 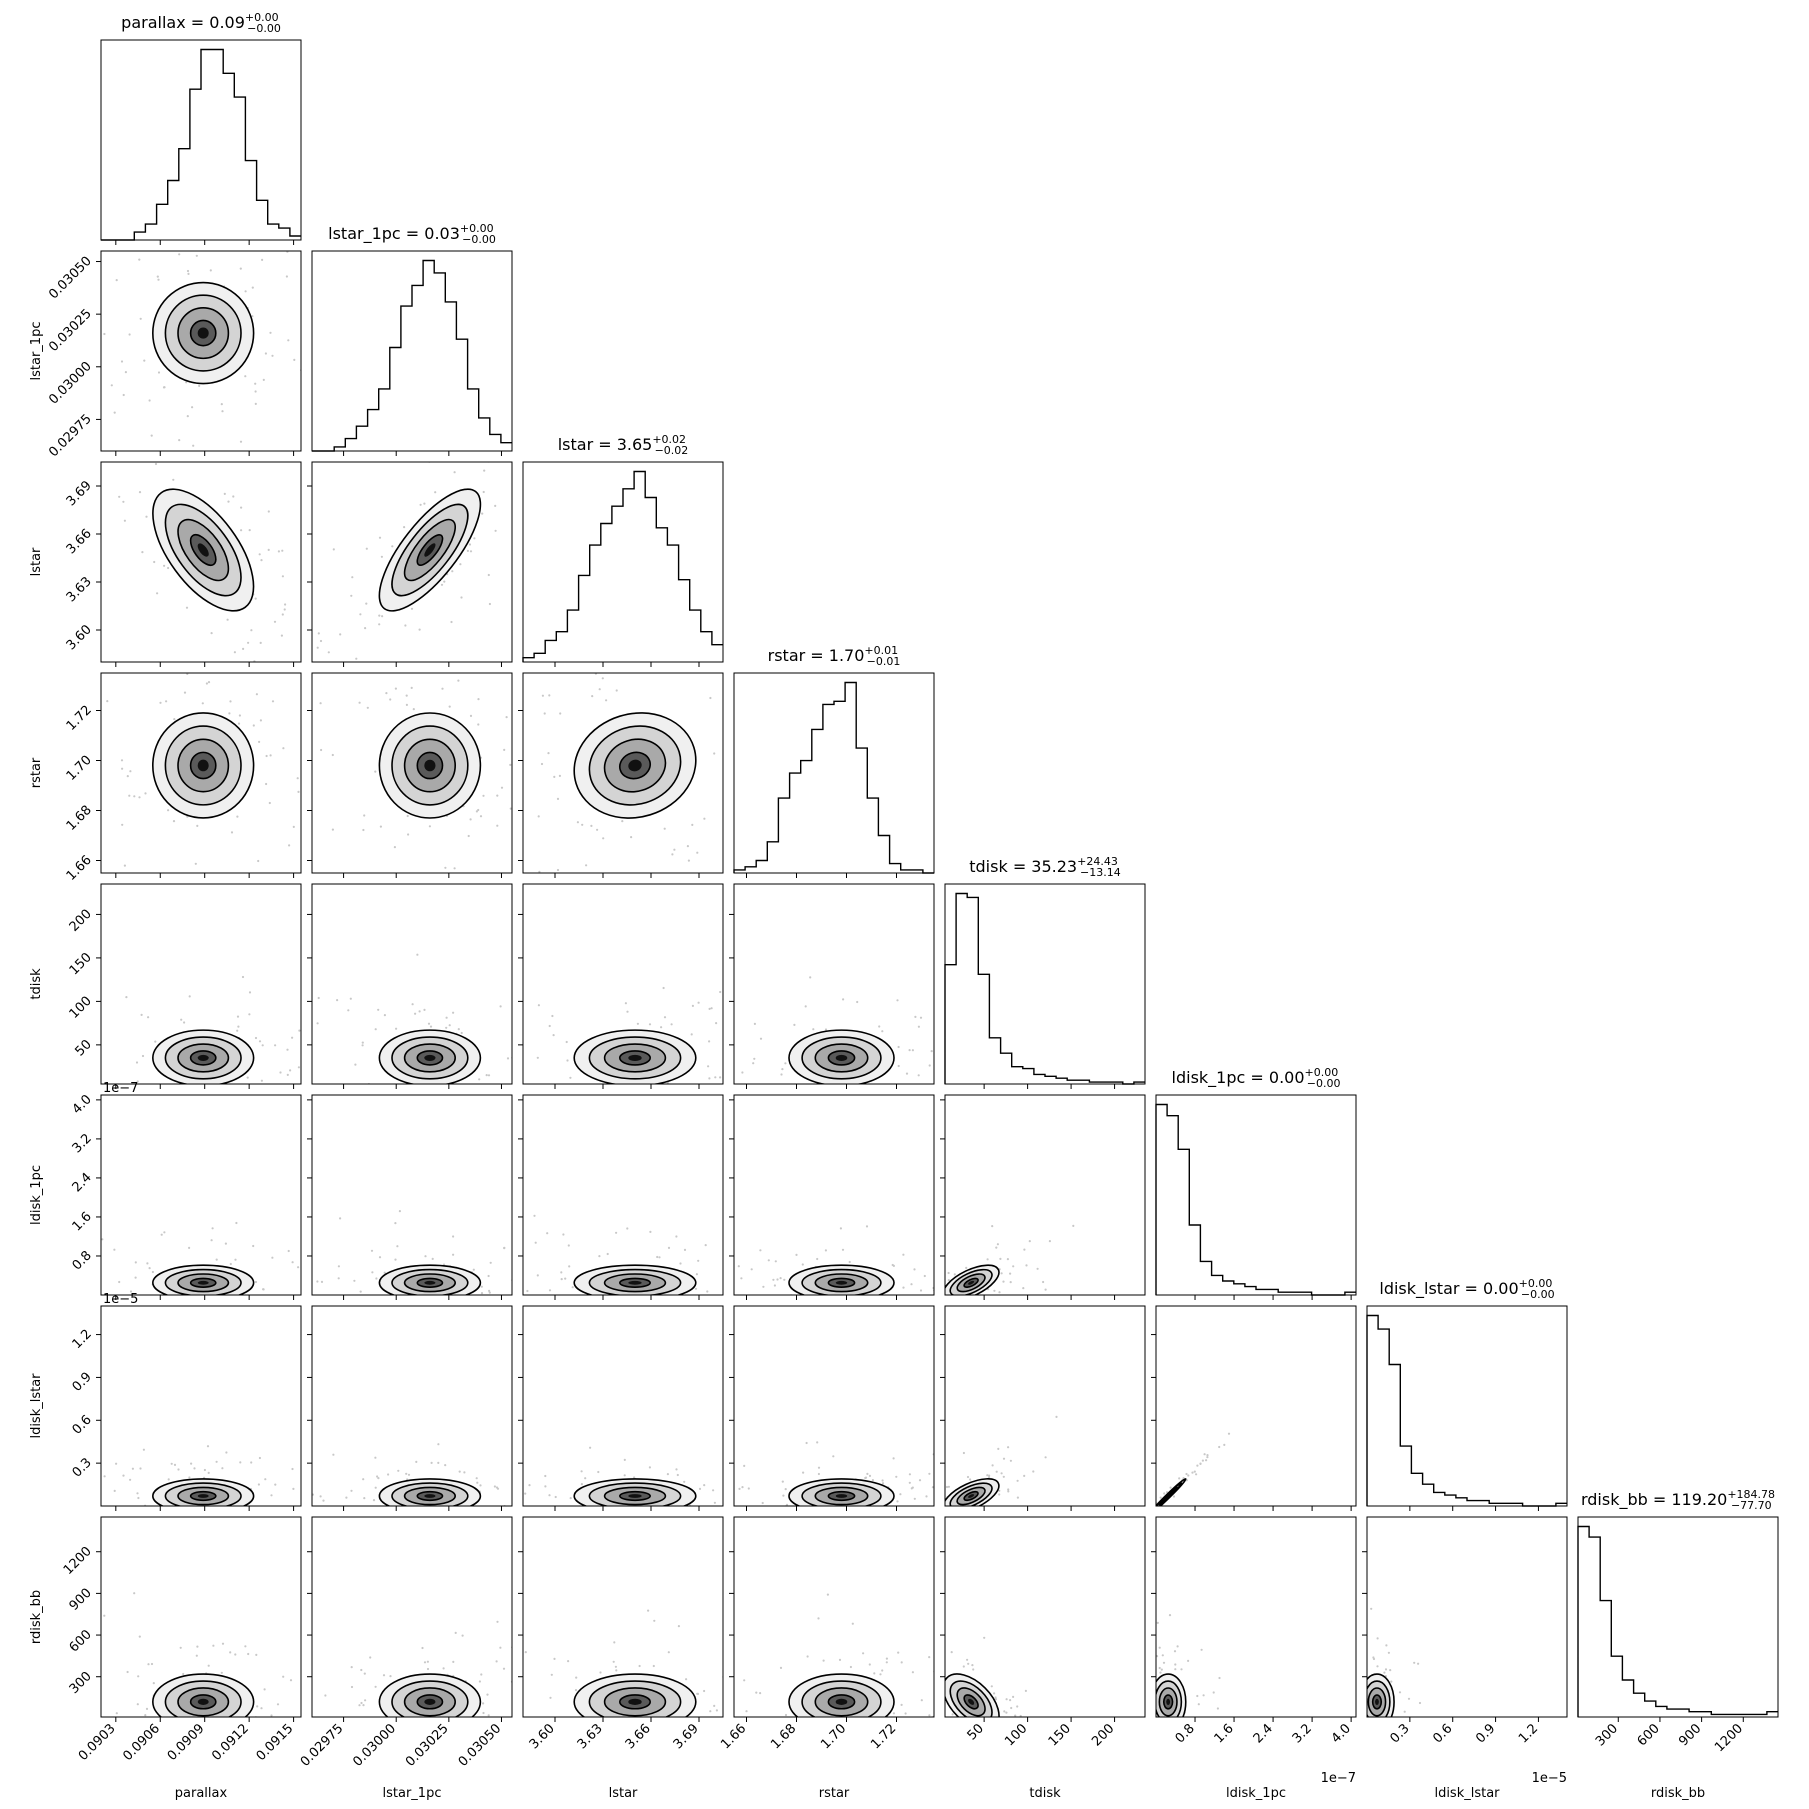 What do you see at coordinates (199, 1258) in the screenshot?
I see `density-group` at bounding box center [199, 1258].